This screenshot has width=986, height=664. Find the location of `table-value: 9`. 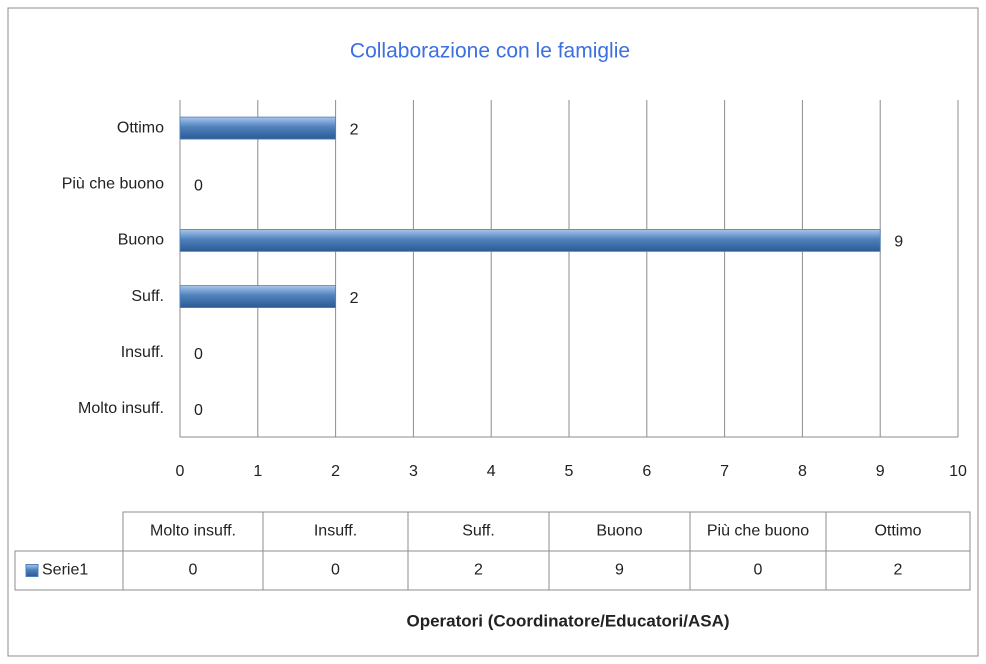

table-value: 9 is located at coordinates (619, 570).